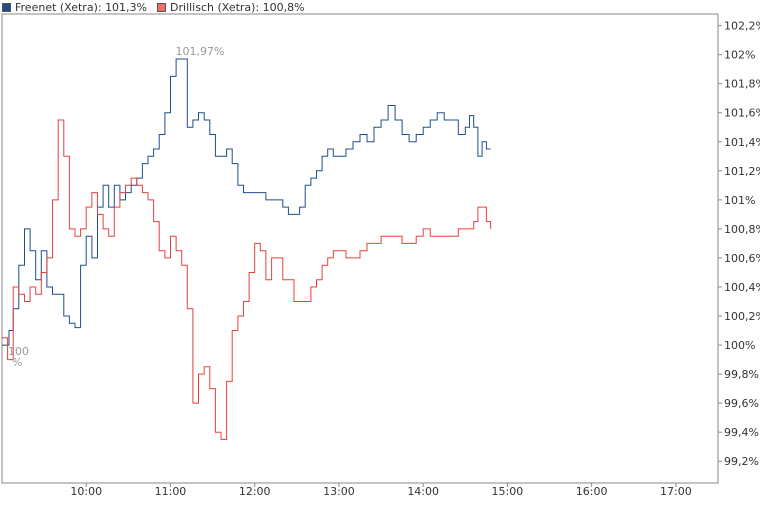  What do you see at coordinates (18, 351) in the screenshot?
I see `annotation-label: 100` at bounding box center [18, 351].